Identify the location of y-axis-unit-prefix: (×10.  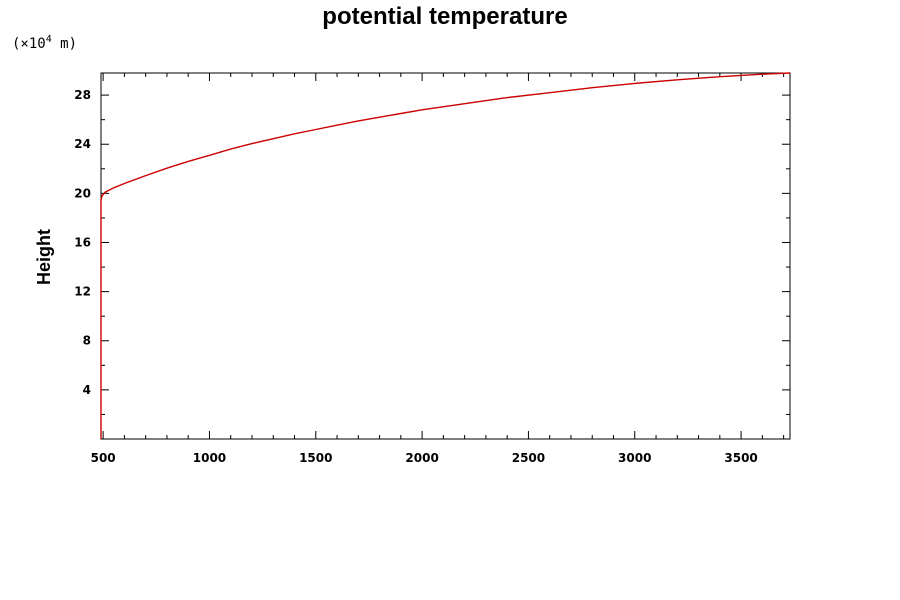
(29, 44).